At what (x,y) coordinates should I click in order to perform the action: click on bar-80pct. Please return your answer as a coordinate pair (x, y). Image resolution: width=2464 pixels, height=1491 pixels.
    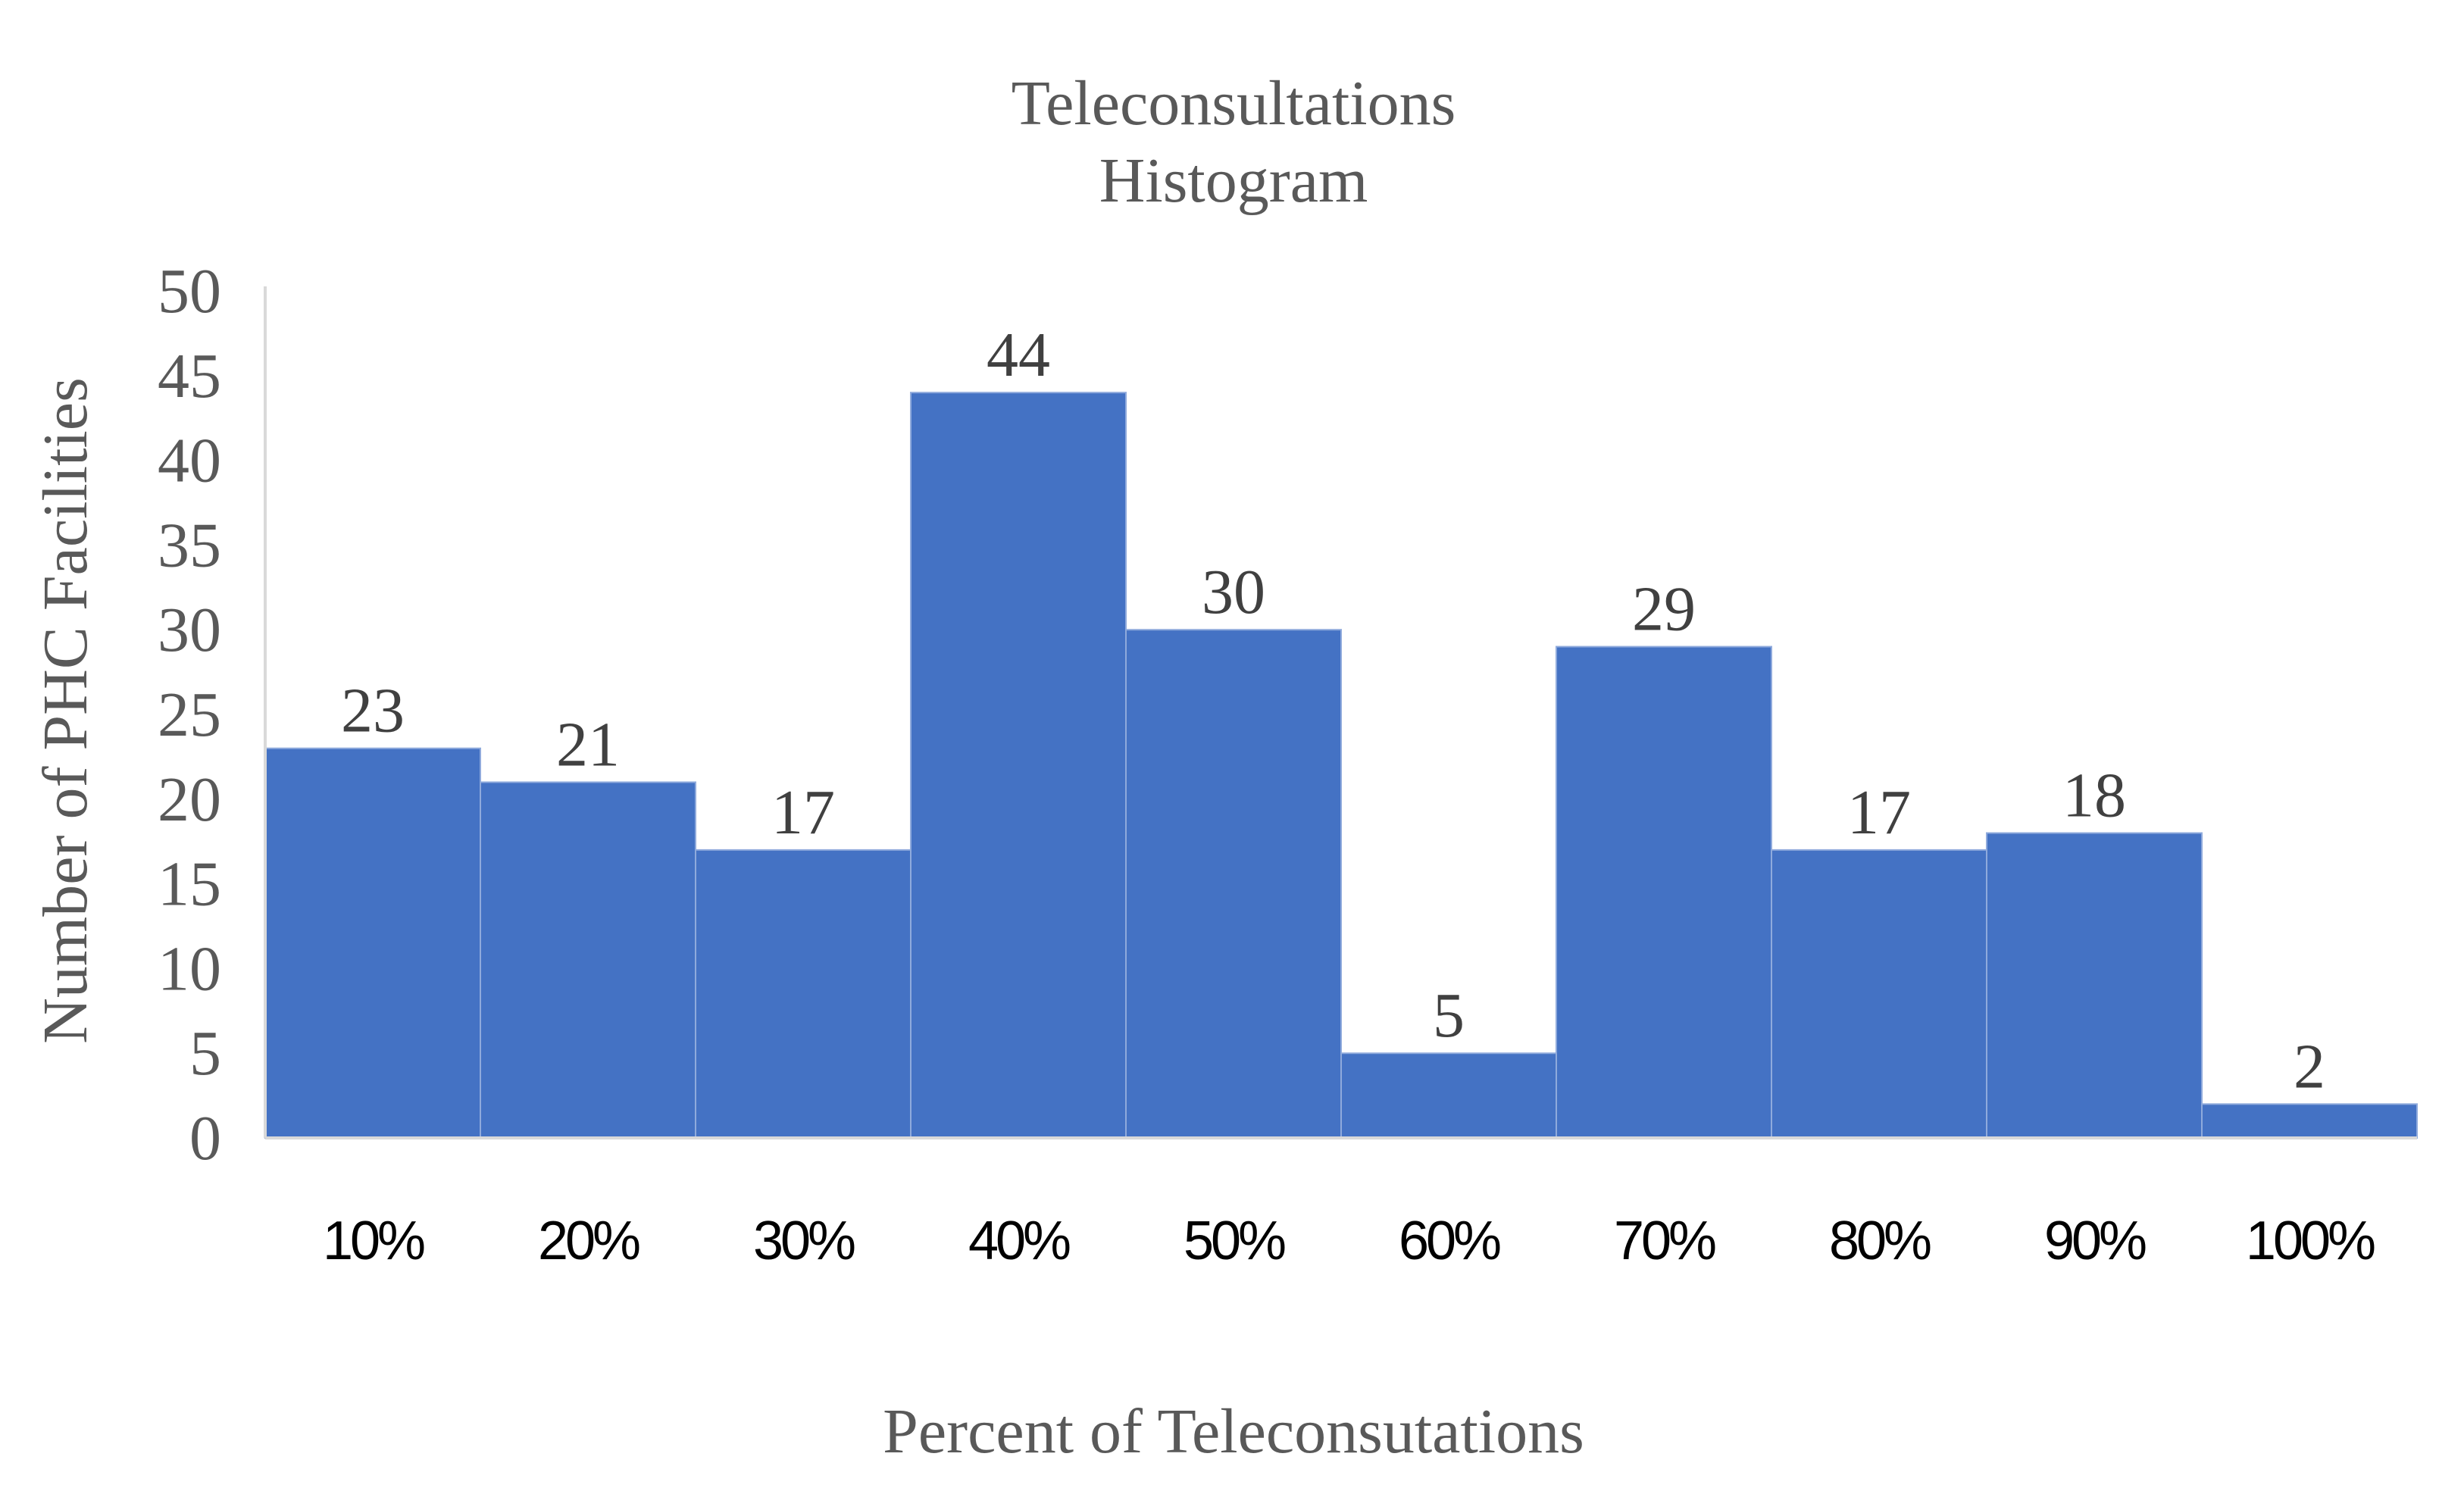
    Looking at the image, I should click on (1879, 994).